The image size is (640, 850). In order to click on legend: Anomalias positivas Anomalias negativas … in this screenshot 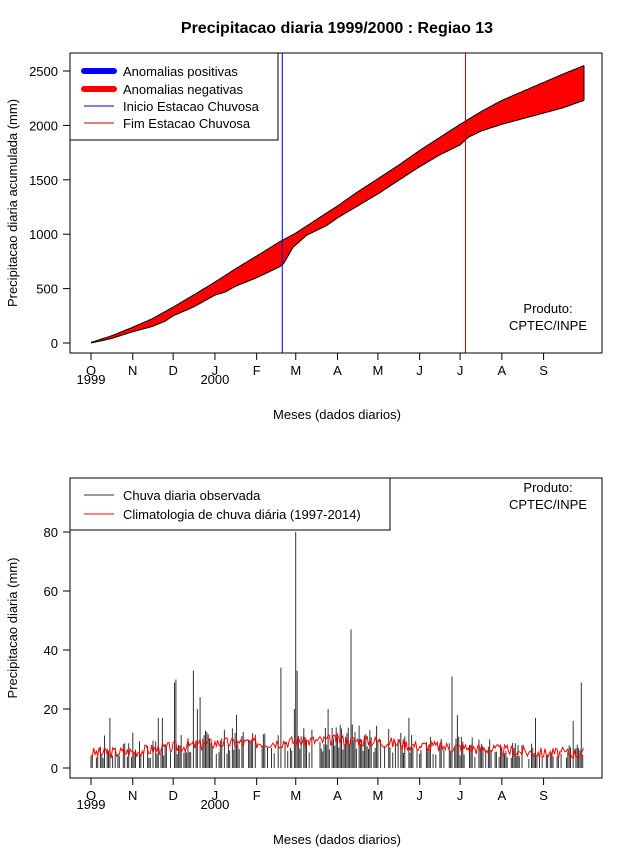, I will do `click(174, 96)`.